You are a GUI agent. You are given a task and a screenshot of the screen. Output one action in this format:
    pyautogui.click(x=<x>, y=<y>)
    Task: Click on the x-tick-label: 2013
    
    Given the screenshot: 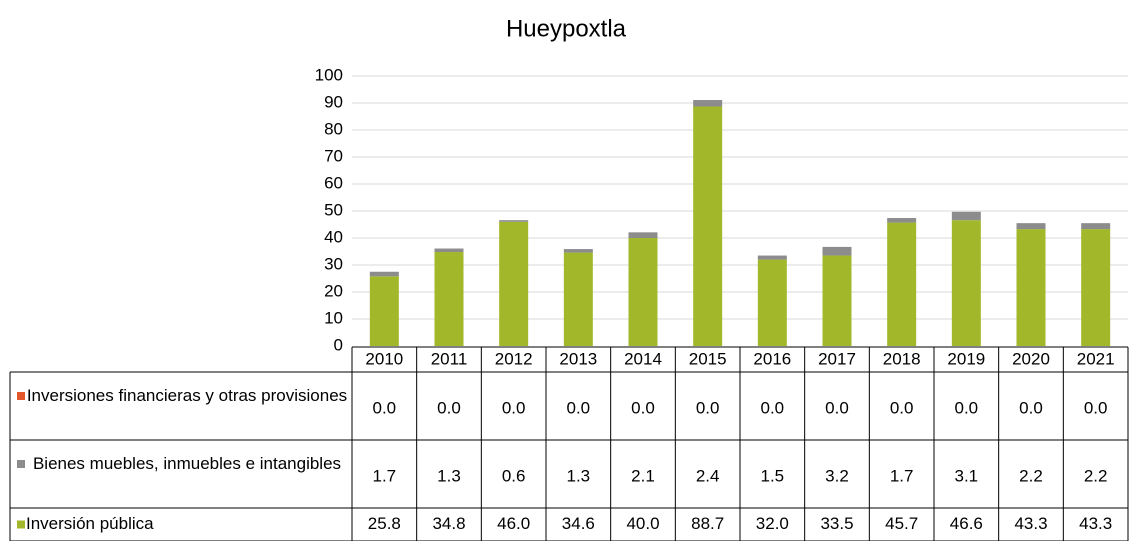 What is the action you would take?
    pyautogui.click(x=578, y=358)
    